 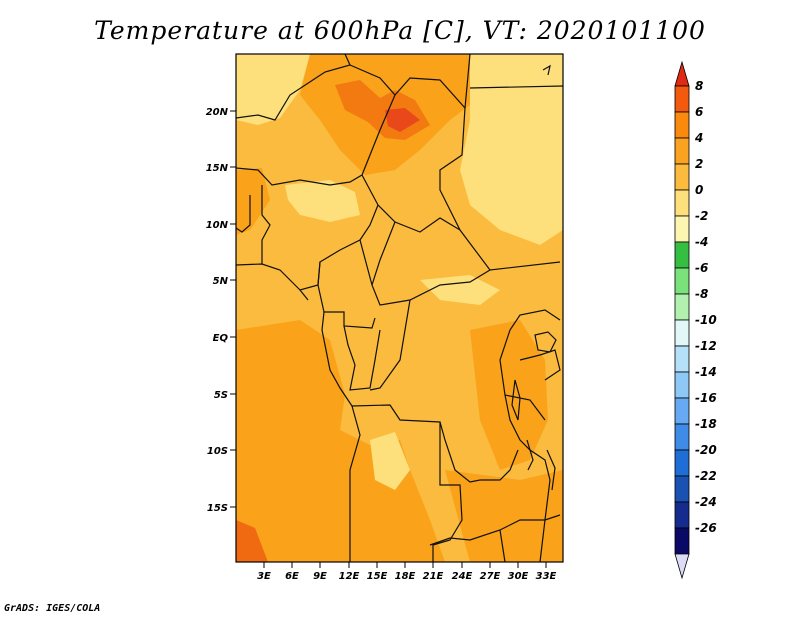 I want to click on colorbar-label: -14, so click(x=706, y=372).